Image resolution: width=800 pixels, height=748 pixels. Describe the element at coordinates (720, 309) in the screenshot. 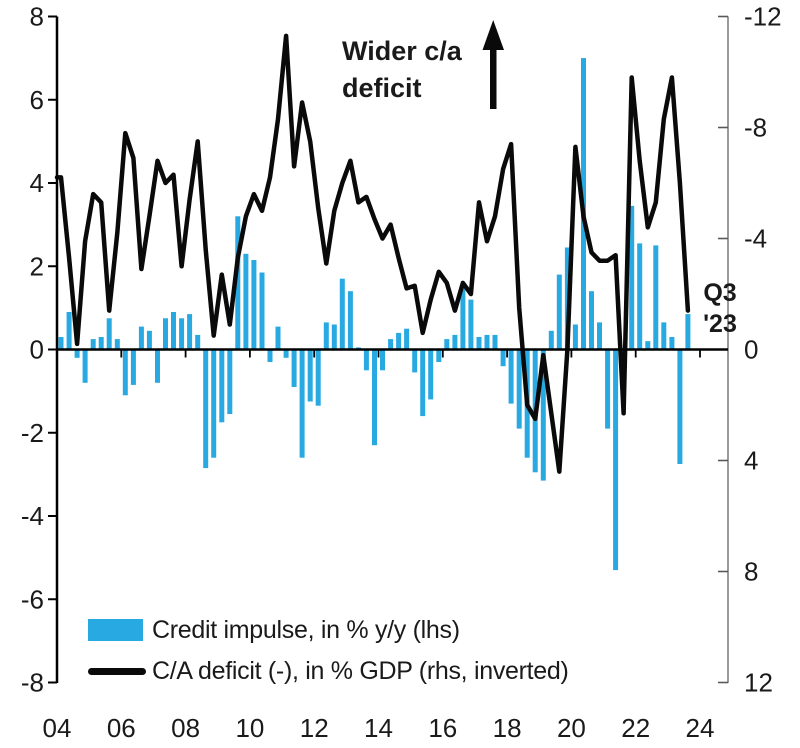

I see `last-point-label: Q3 '23` at that location.